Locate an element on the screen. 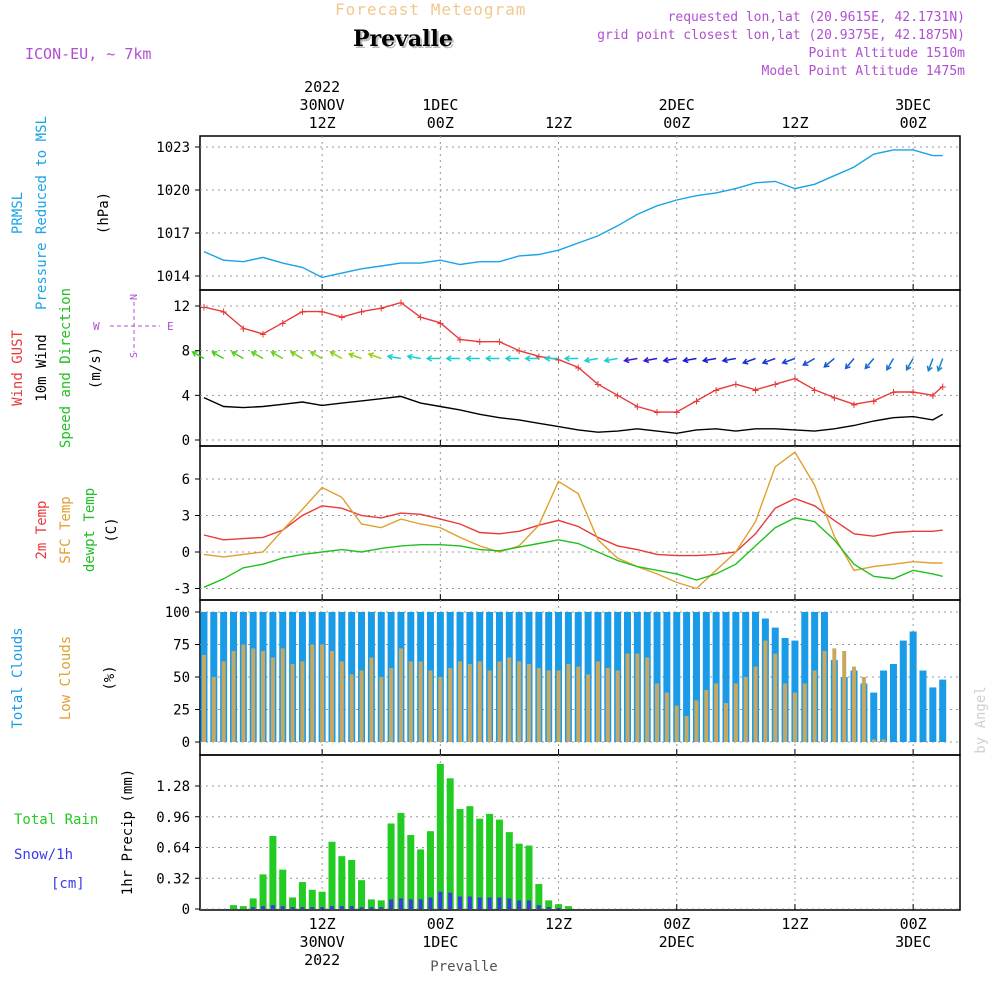 This screenshot has height=1000, width=1000. y-tick-label: 50 is located at coordinates (181, 678).